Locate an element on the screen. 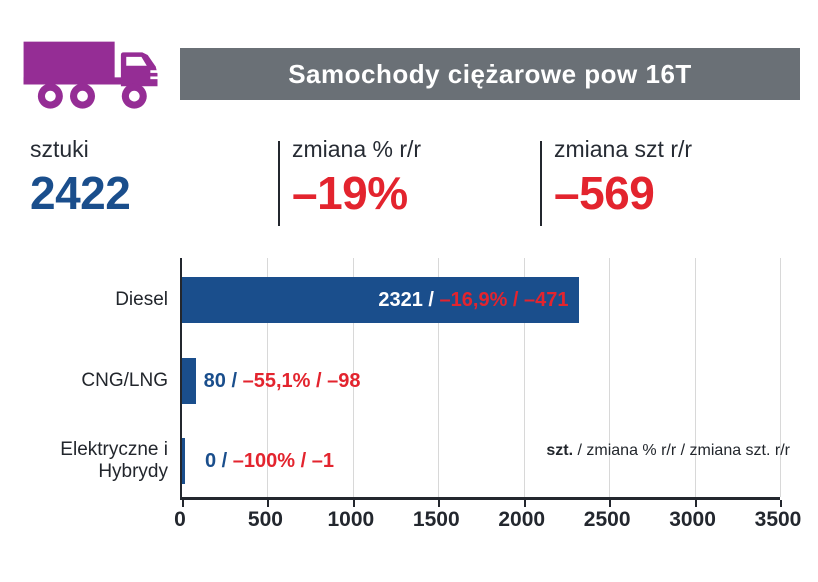 Image resolution: width=818 pixels, height=582 pixels. tick-label: 2000 is located at coordinates (522, 519).